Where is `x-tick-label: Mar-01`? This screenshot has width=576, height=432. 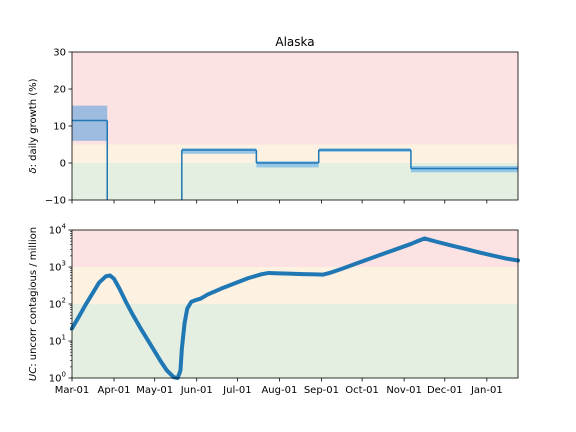 x-tick-label: Mar-01 is located at coordinates (72, 390).